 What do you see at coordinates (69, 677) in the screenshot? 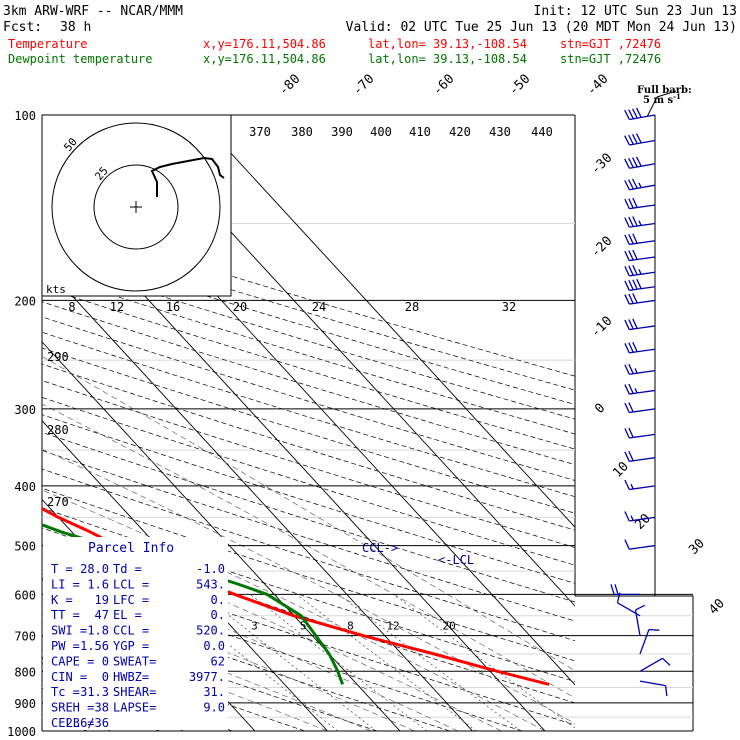
I see `parcel-row-7-col-0: CIN =` at bounding box center [69, 677].